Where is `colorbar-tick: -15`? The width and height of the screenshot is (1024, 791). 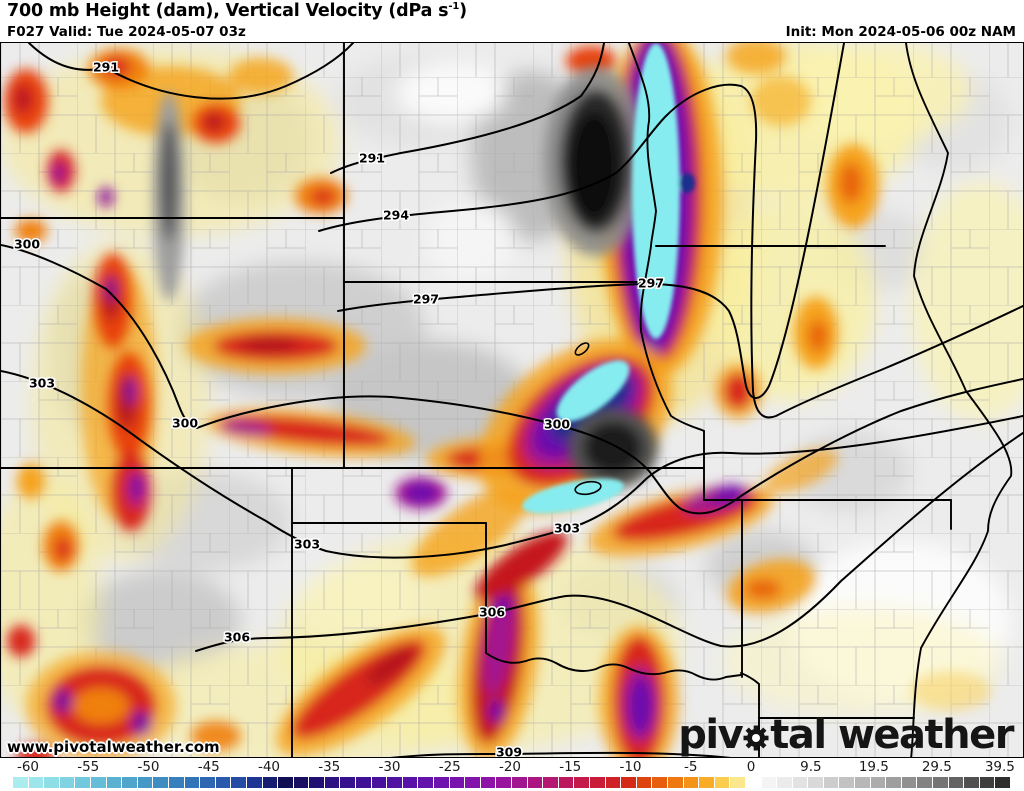 colorbar-tick: -15 is located at coordinates (570, 767).